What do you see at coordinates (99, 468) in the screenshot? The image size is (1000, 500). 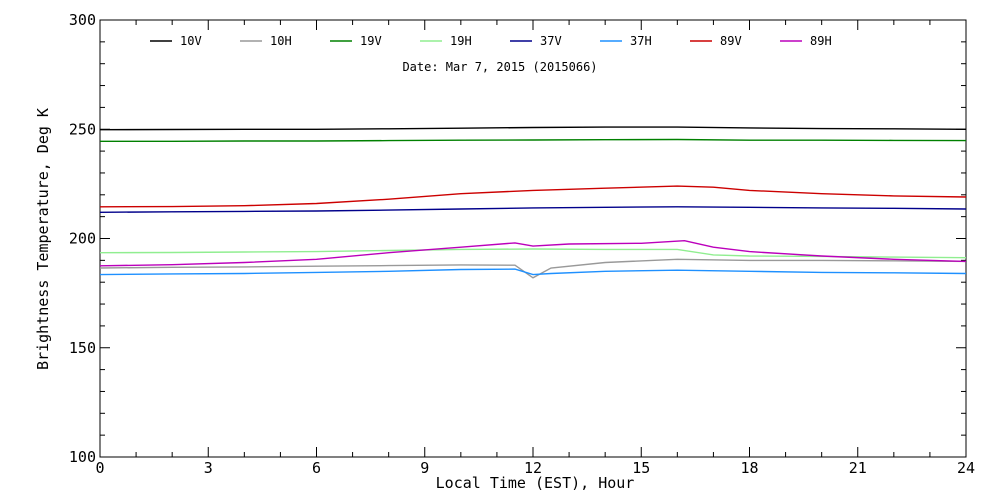 I see `x-tick-label: 0` at bounding box center [99, 468].